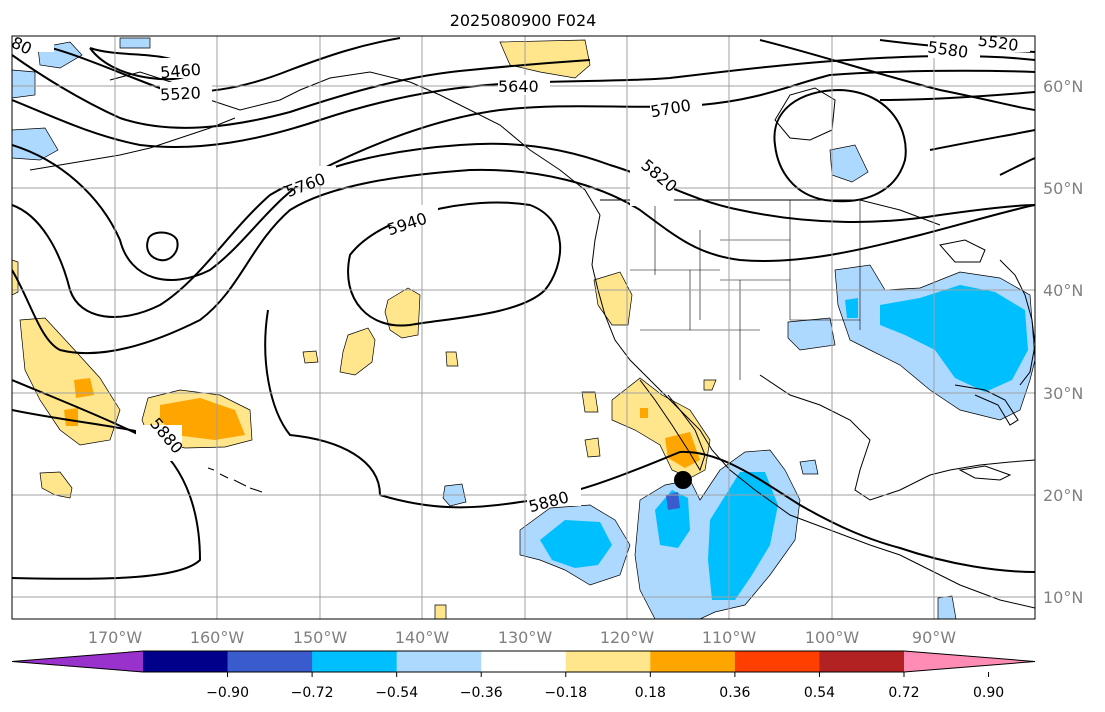  What do you see at coordinates (312, 693) in the screenshot?
I see `colorbar-tick-label: −0.72` at bounding box center [312, 693].